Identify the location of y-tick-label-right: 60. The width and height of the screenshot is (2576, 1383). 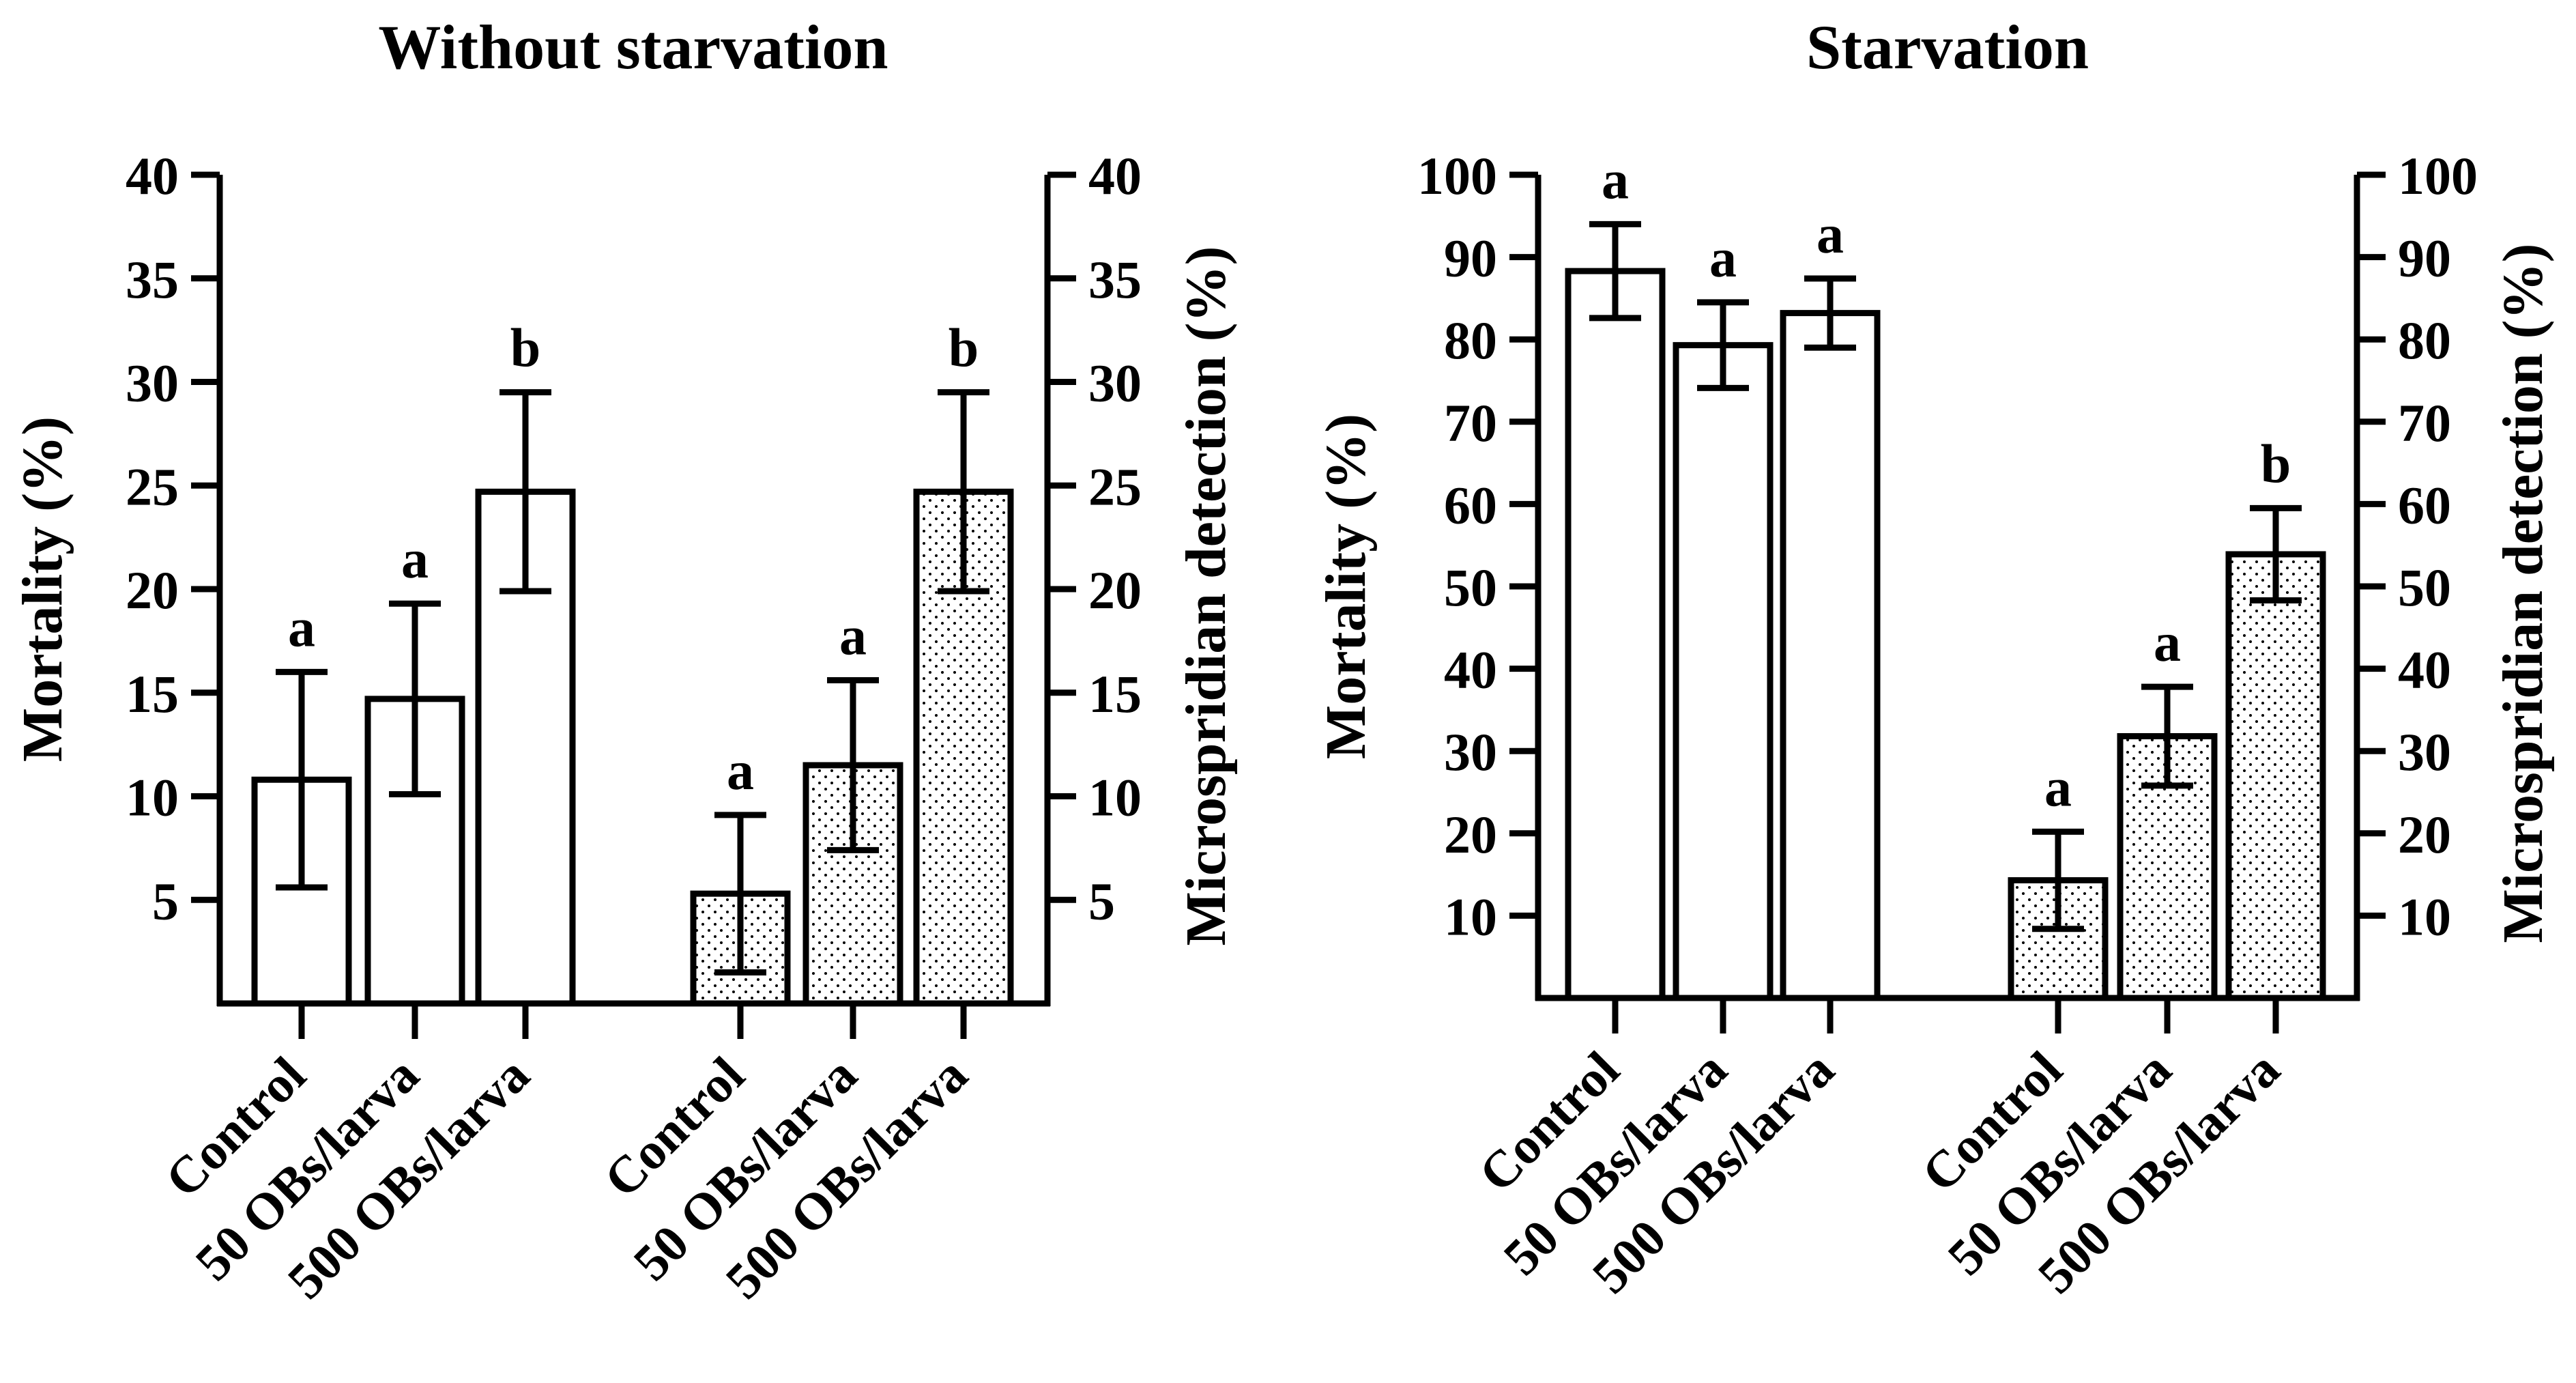
(2424, 505).